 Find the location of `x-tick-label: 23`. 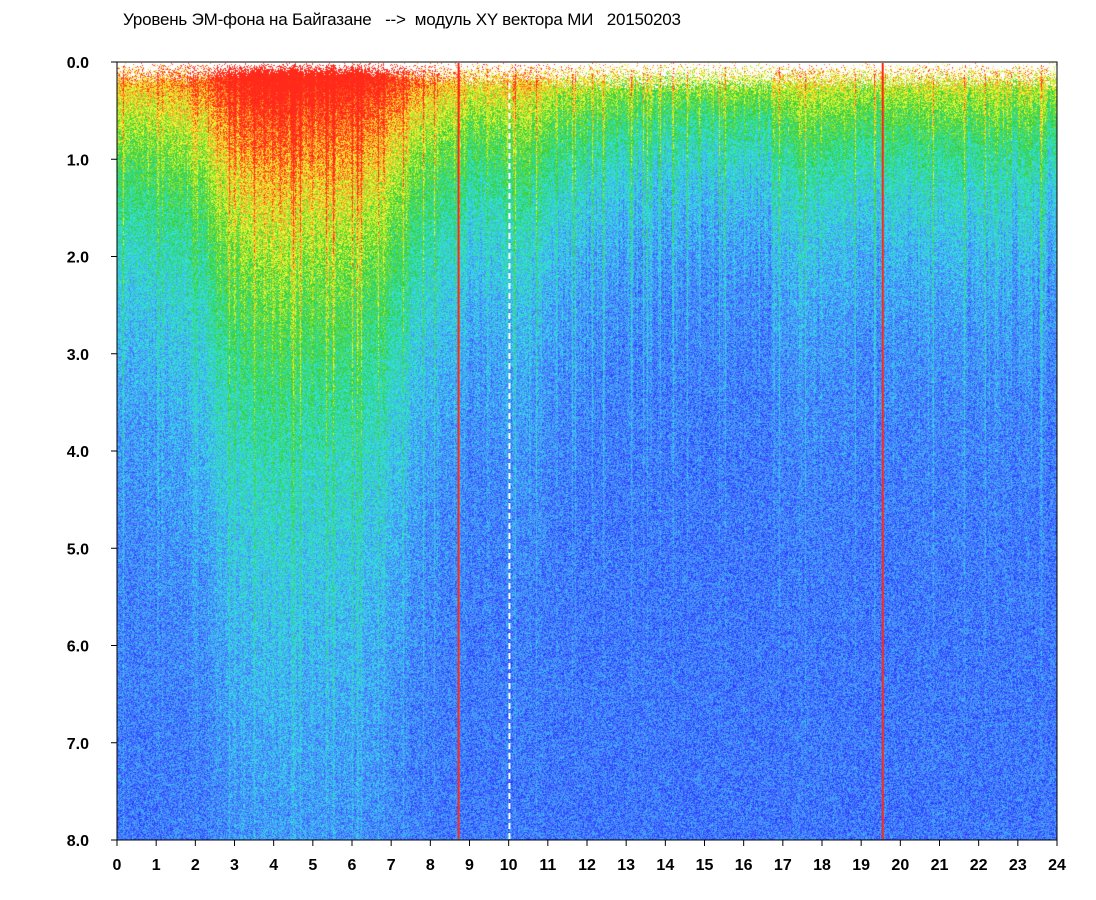

x-tick-label: 23 is located at coordinates (1018, 865).